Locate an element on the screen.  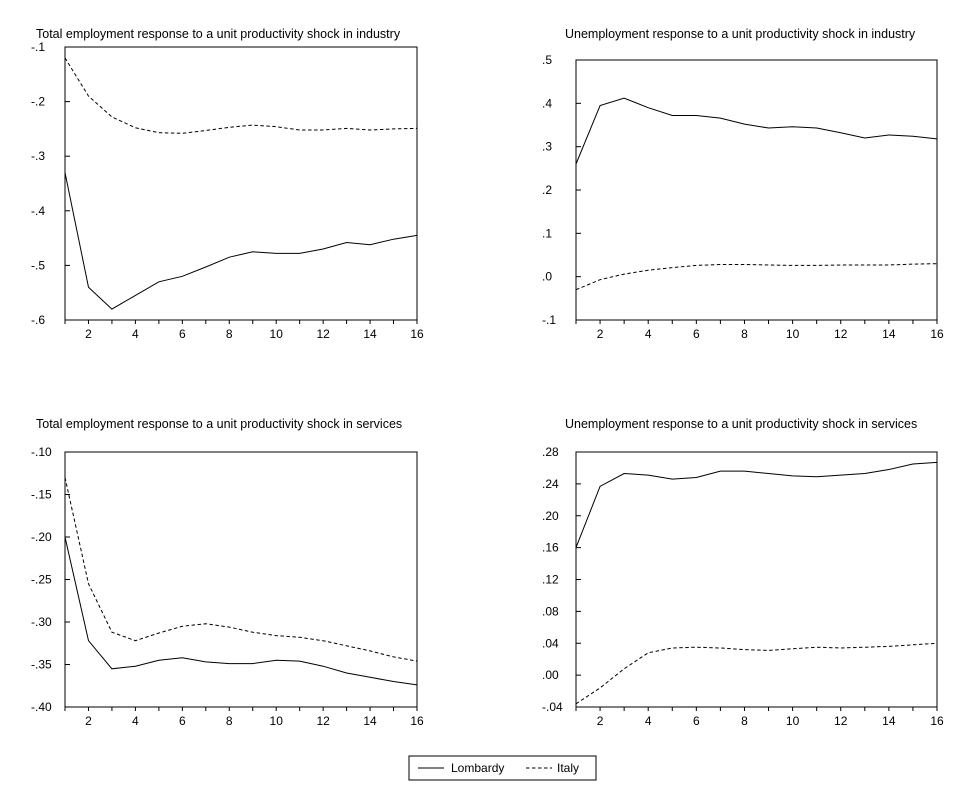
y-tick-label: .3 is located at coordinates (547, 147).